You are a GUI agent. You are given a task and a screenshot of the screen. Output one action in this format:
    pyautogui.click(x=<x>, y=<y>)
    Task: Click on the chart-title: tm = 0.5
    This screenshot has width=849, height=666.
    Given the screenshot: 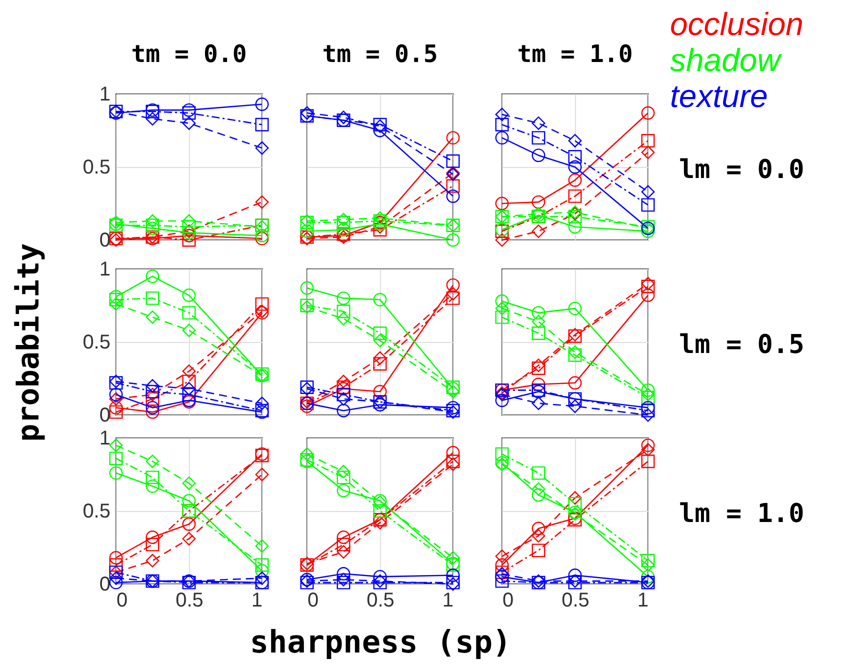 What is the action you would take?
    pyautogui.click(x=380, y=54)
    